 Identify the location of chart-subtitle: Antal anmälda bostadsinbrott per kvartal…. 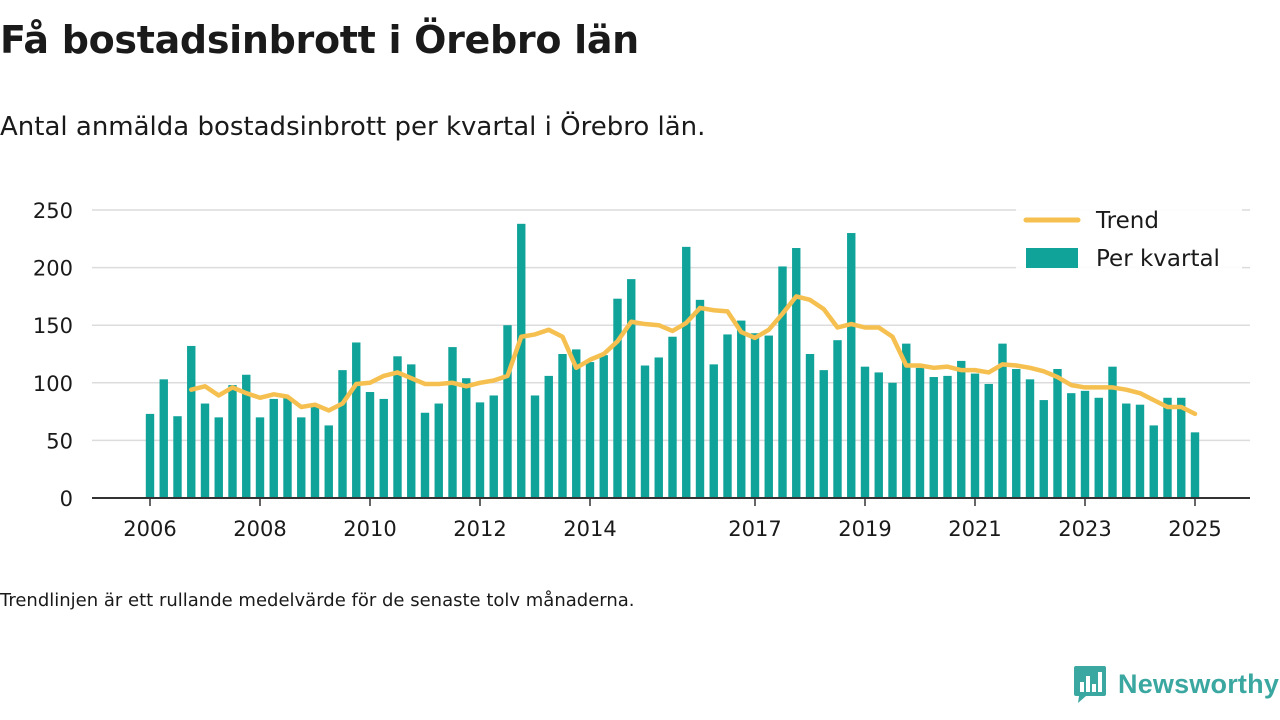
(353, 127).